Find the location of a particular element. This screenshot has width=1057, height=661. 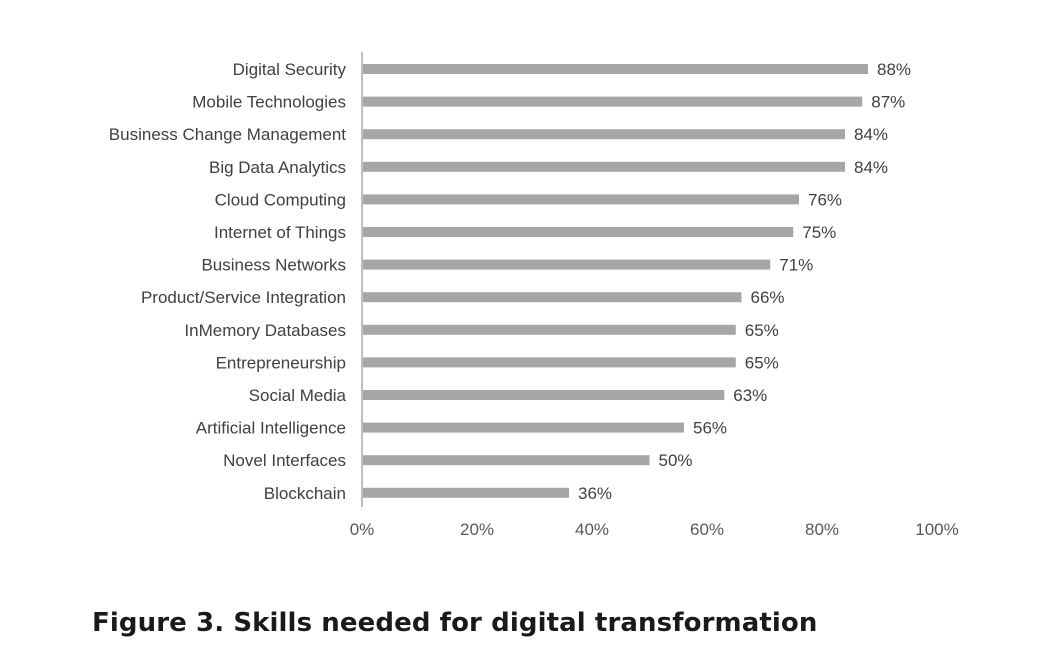

category-label-cloud-computing: Cloud Computing is located at coordinates (280, 199).